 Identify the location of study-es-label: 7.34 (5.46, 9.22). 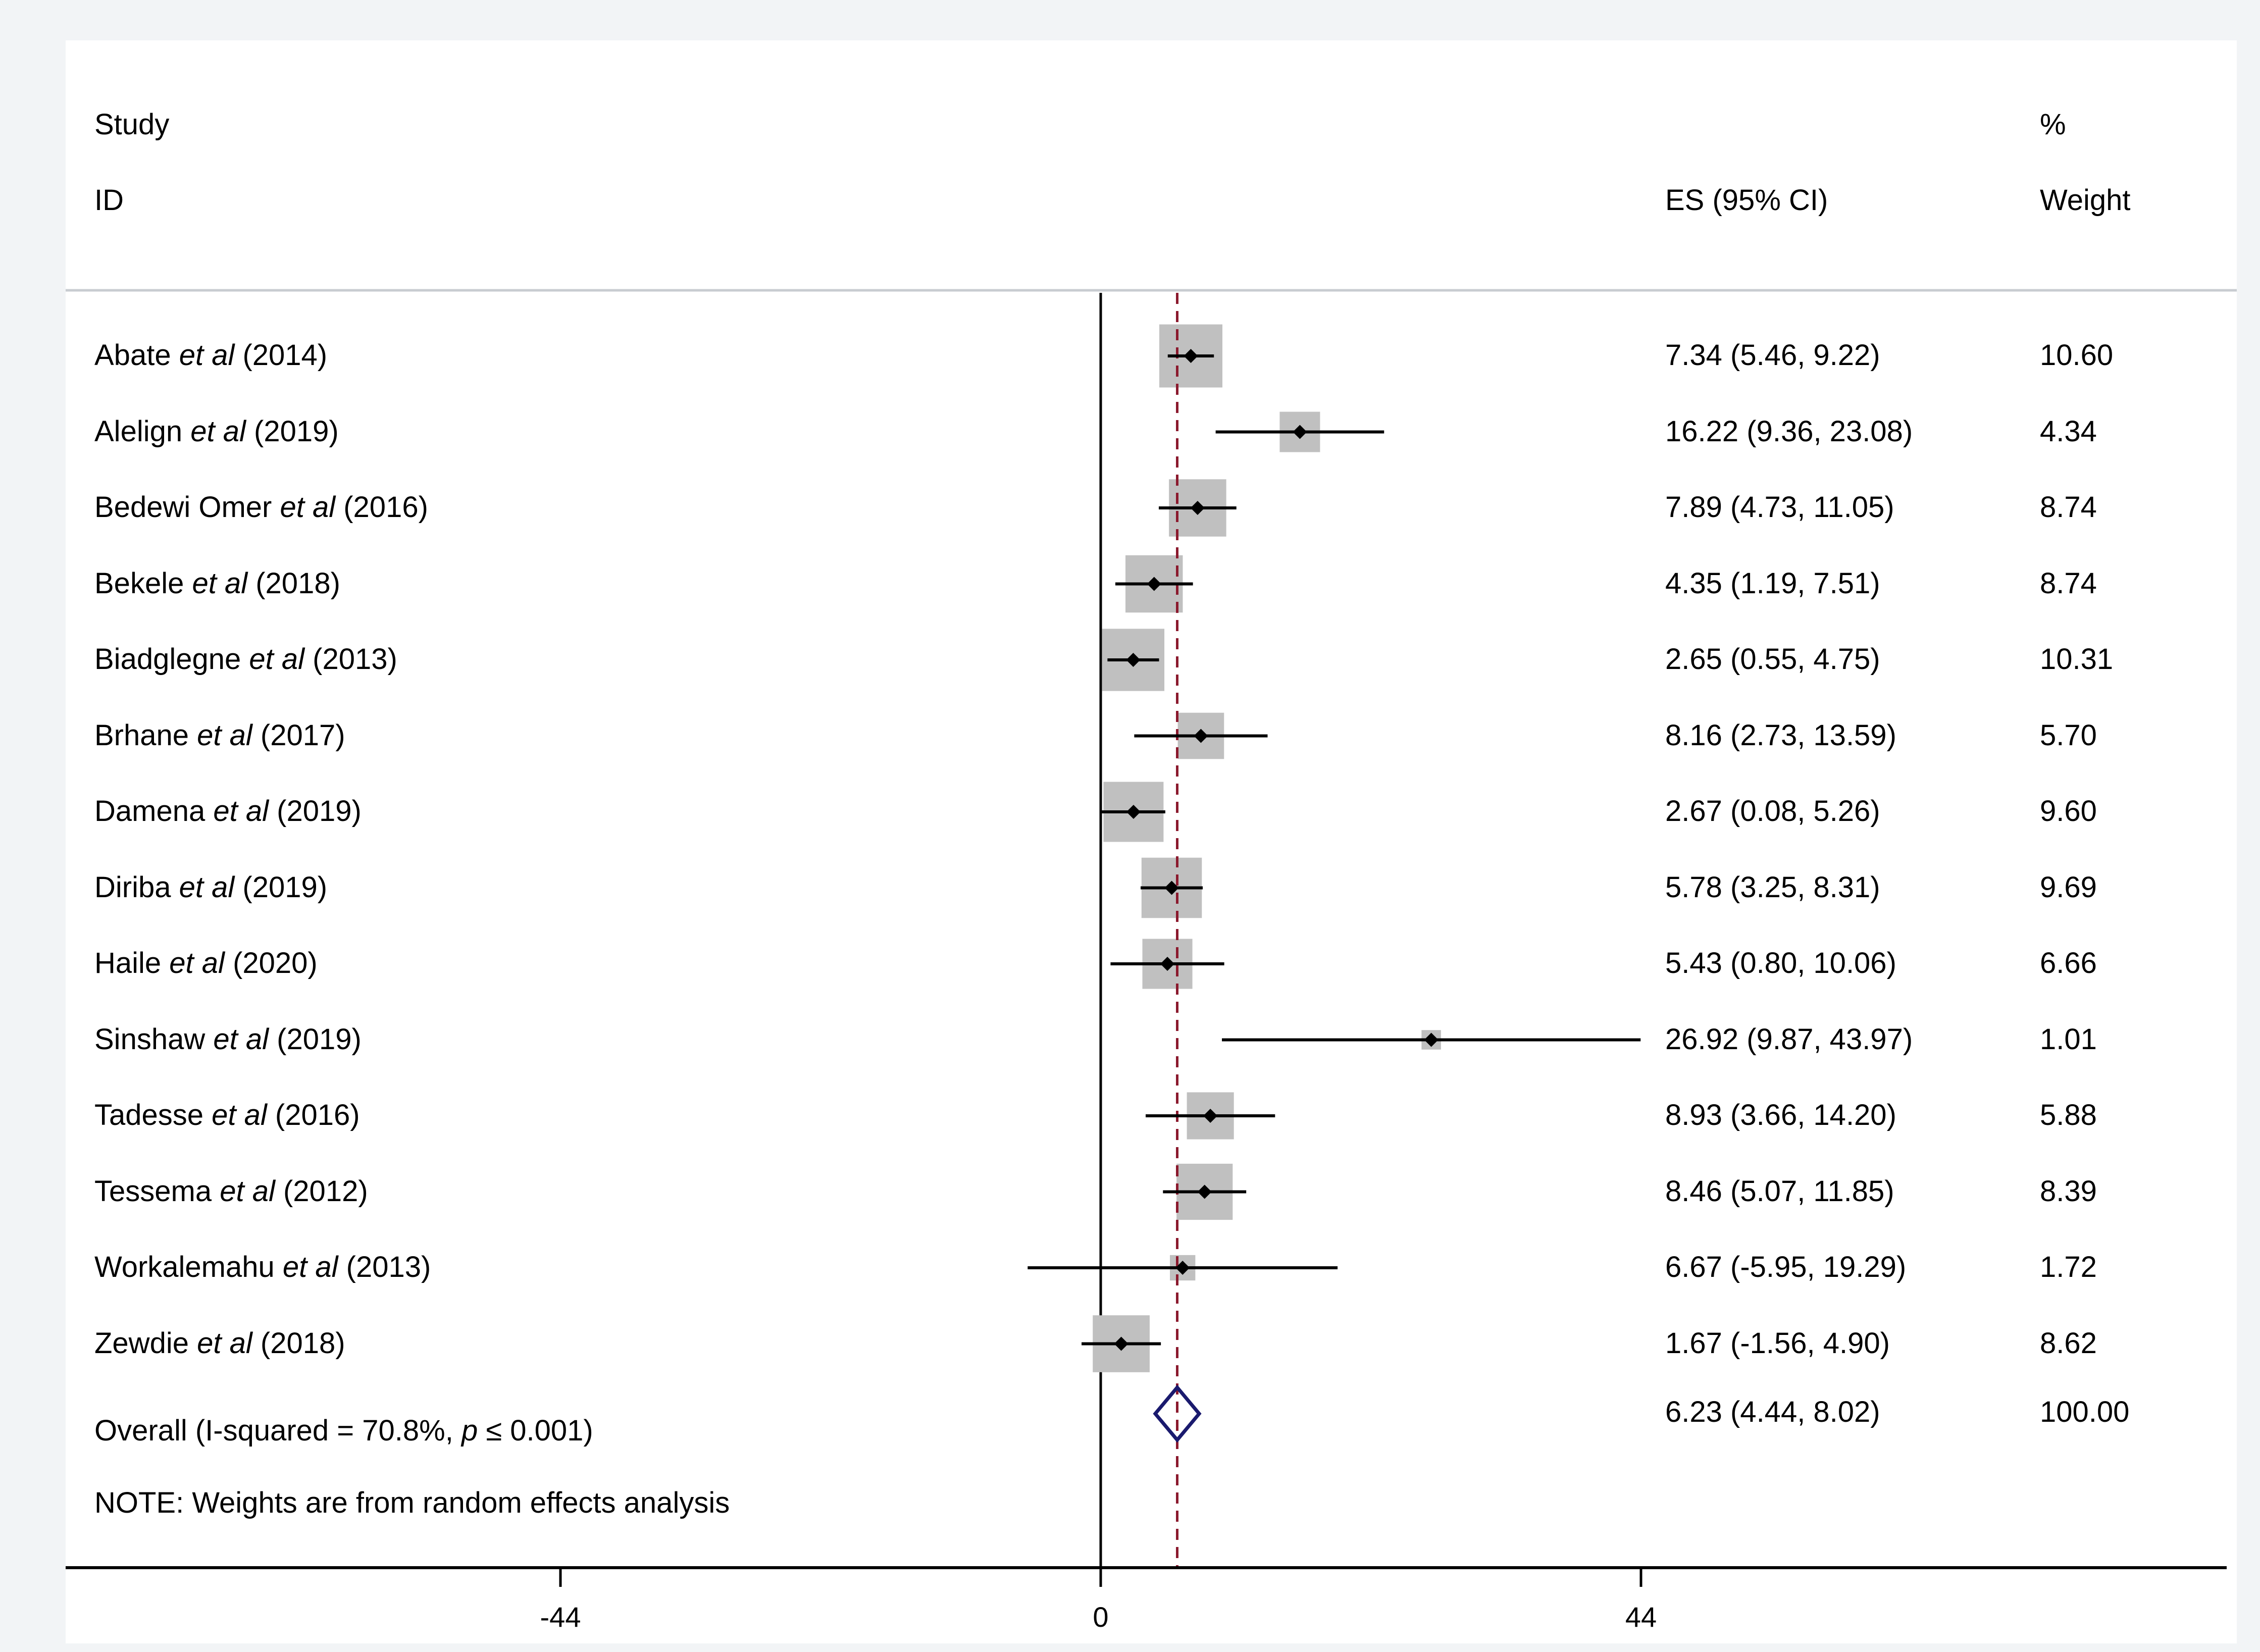
(1773, 355).